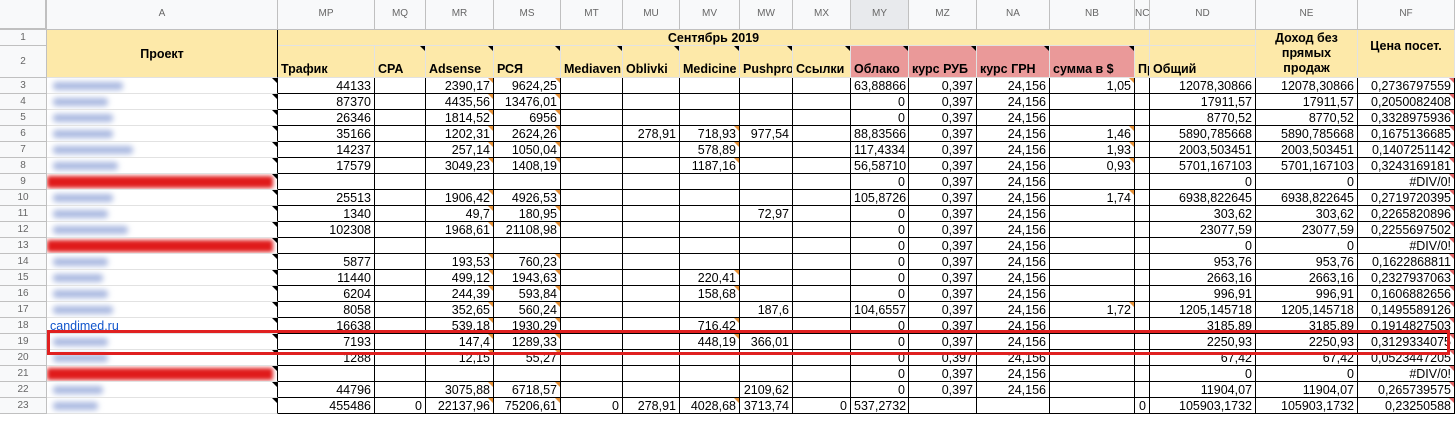 Image resolution: width=1455 pixels, height=435 pixels. Describe the element at coordinates (460, 198) in the screenshot. I see `cell-mr-10: 1906,42` at that location.